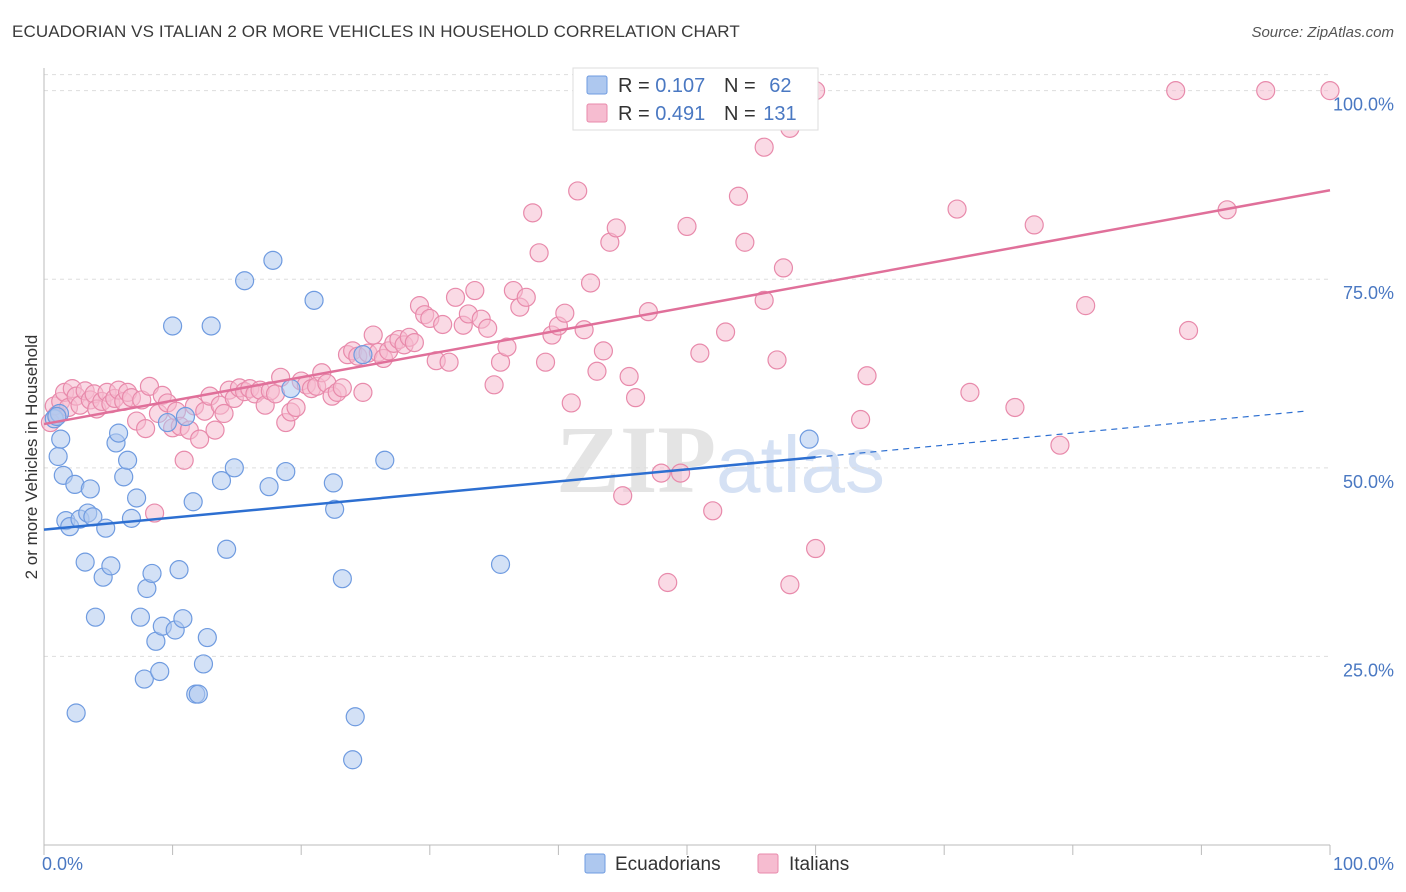 The image size is (1406, 892). What do you see at coordinates (62, 864) in the screenshot?
I see `x-tick-label-start: 0.0%` at bounding box center [62, 864].